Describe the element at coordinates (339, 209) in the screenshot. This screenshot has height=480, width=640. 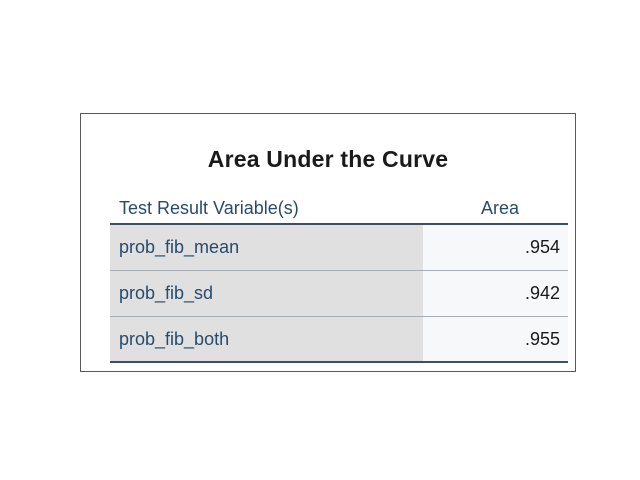
I see `table-header-row: Test Result Variable(s) Area` at that location.